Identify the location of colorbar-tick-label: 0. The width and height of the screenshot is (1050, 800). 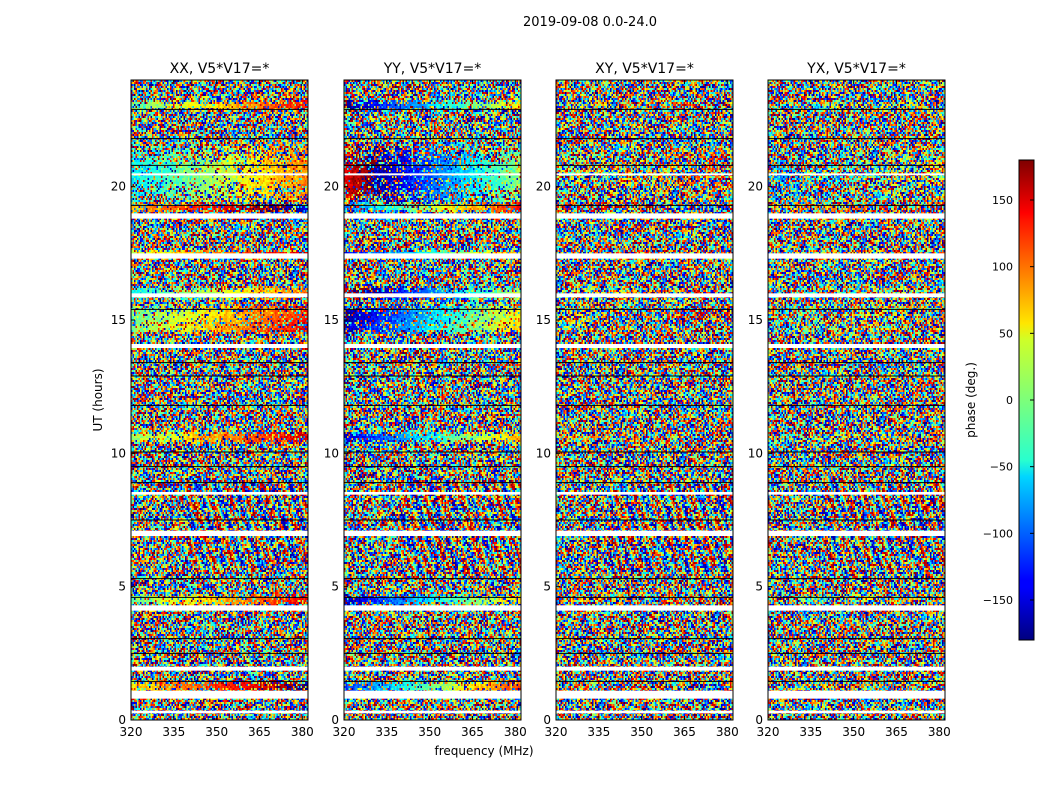
(1009, 400).